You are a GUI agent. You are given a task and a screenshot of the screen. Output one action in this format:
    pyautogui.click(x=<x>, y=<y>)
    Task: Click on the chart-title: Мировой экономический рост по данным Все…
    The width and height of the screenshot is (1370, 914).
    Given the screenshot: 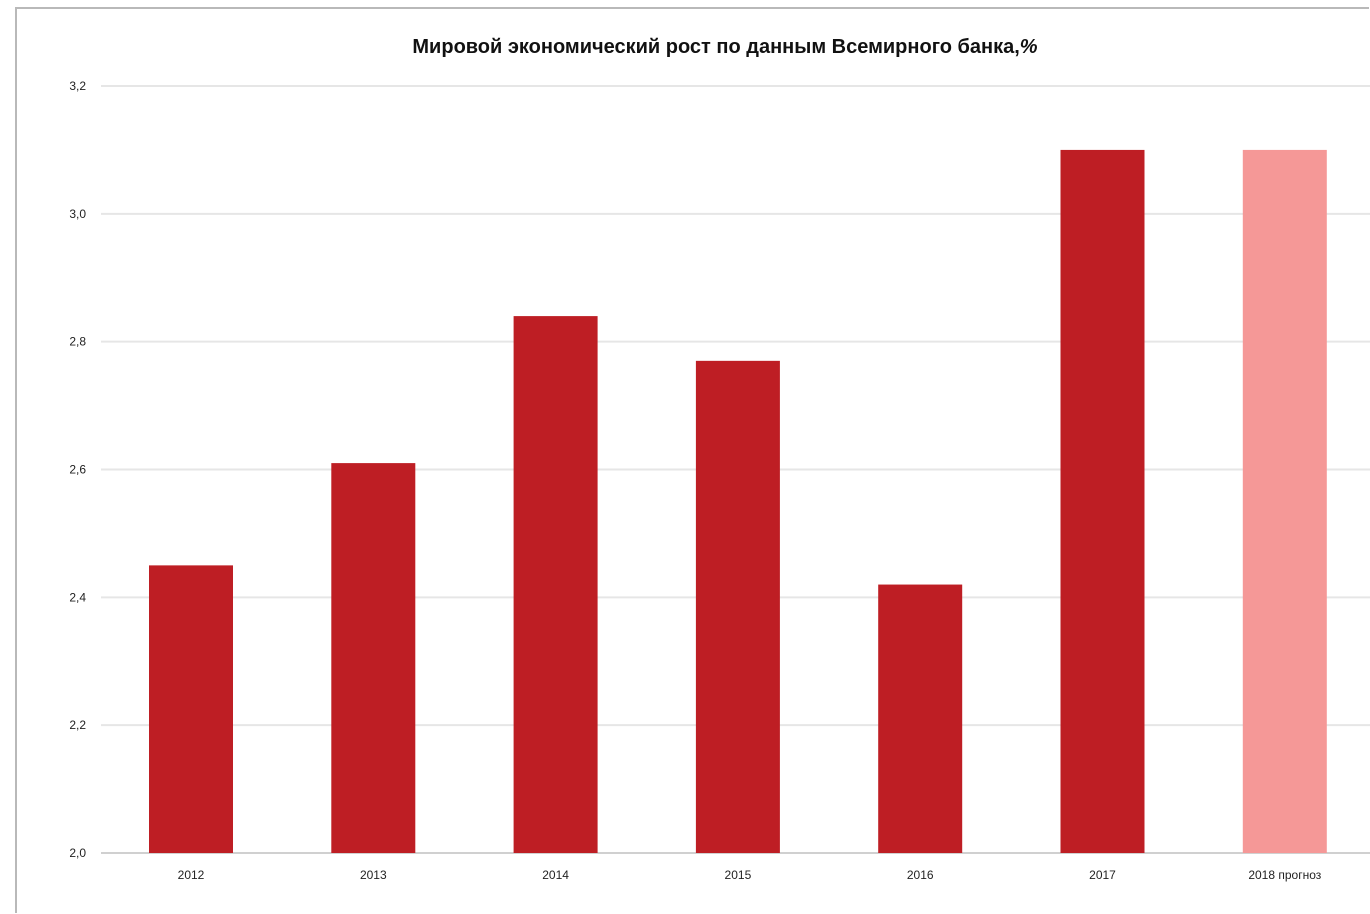 What is the action you would take?
    pyautogui.click(x=685, y=47)
    